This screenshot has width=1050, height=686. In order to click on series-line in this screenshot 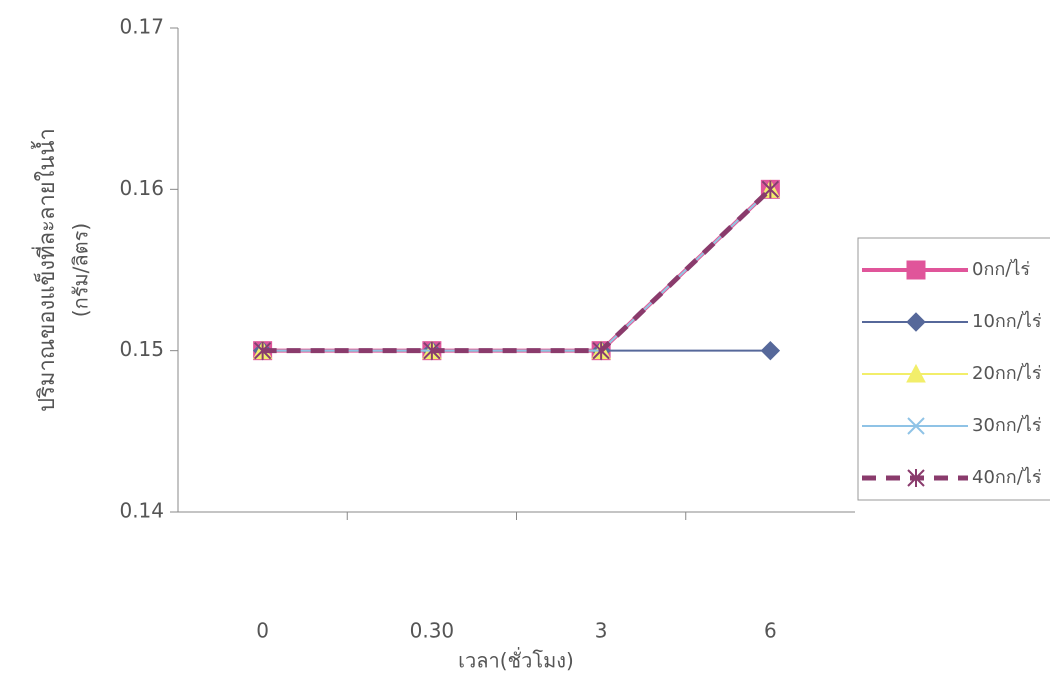, I will do `click(517, 270)`.